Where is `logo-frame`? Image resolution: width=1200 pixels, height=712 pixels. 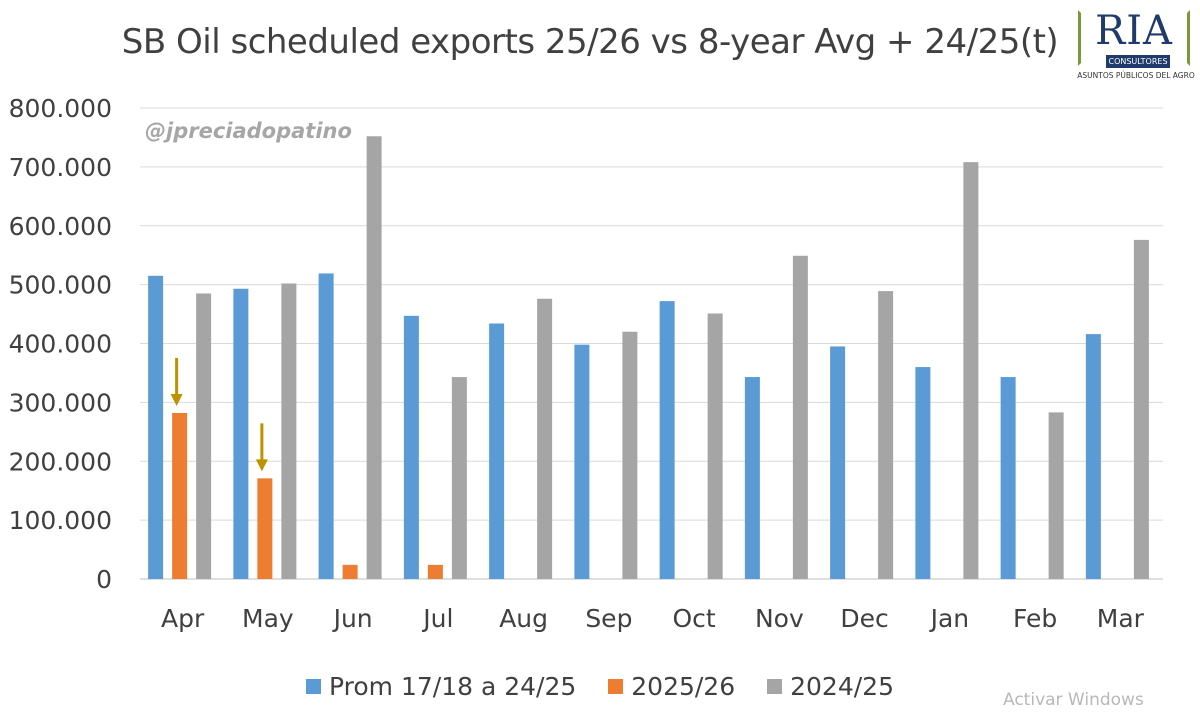
logo-frame is located at coordinates (1134, 38).